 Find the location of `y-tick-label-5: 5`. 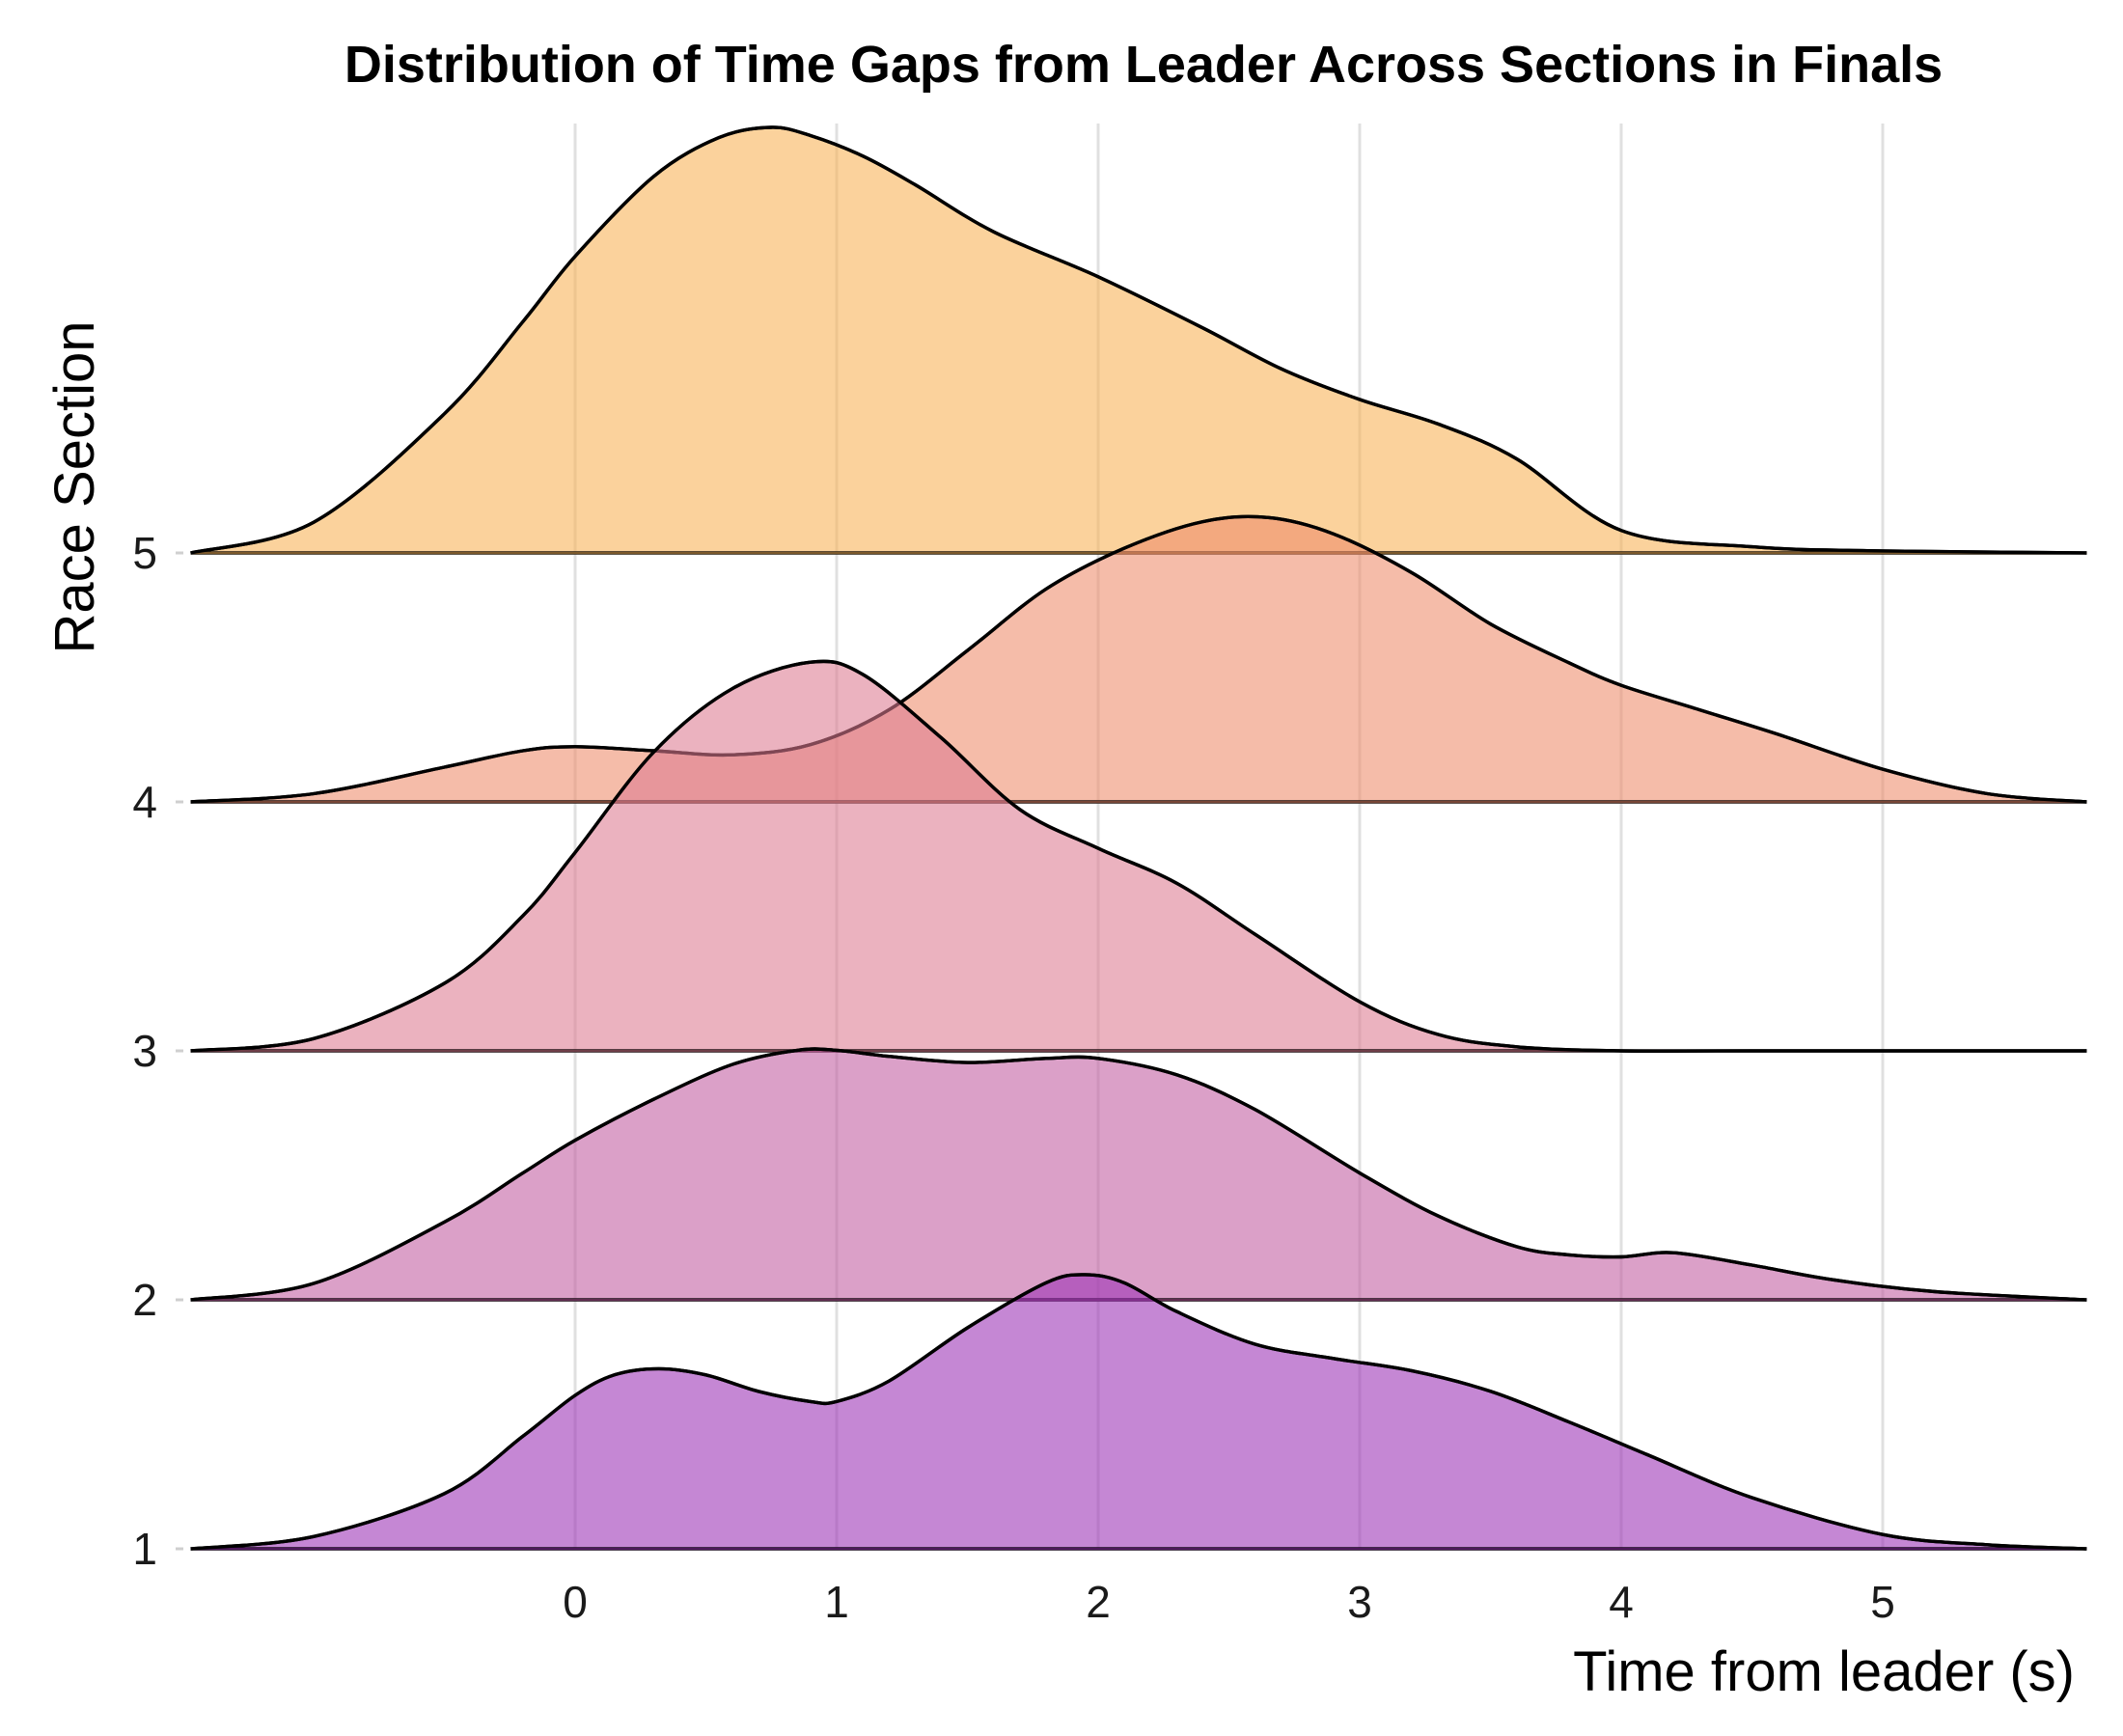

y-tick-label-5: 5 is located at coordinates (144, 553).